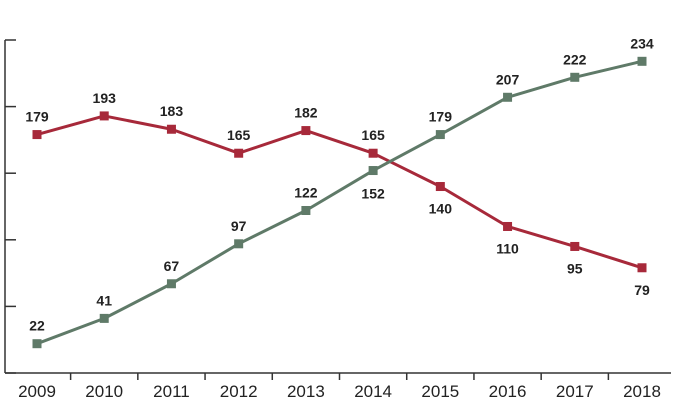  I want to click on x-tick-label: 2018, so click(642, 391).